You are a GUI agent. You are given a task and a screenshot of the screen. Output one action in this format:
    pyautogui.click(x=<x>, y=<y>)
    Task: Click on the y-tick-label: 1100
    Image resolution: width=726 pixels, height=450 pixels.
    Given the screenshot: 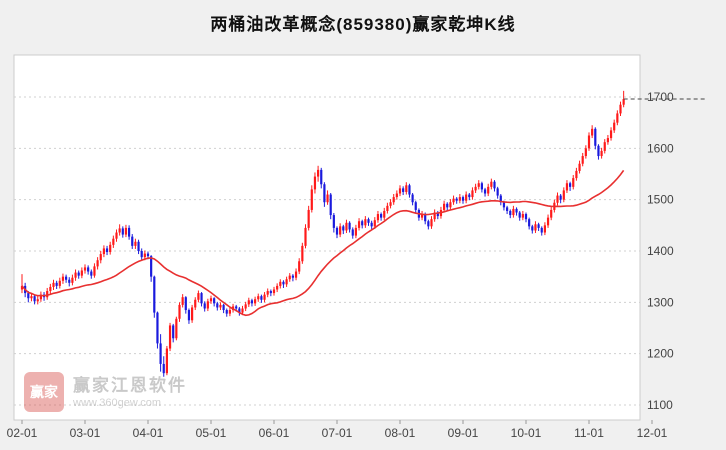 What is the action you would take?
    pyautogui.click(x=660, y=405)
    